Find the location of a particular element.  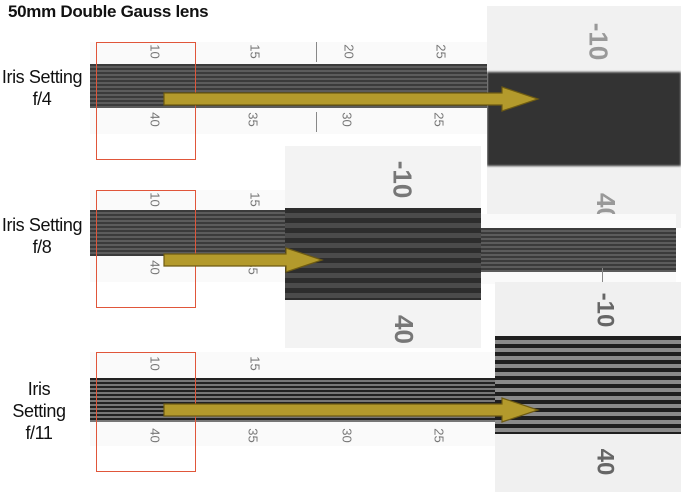

zoom-panel-f8: -10 40 is located at coordinates (383, 247).